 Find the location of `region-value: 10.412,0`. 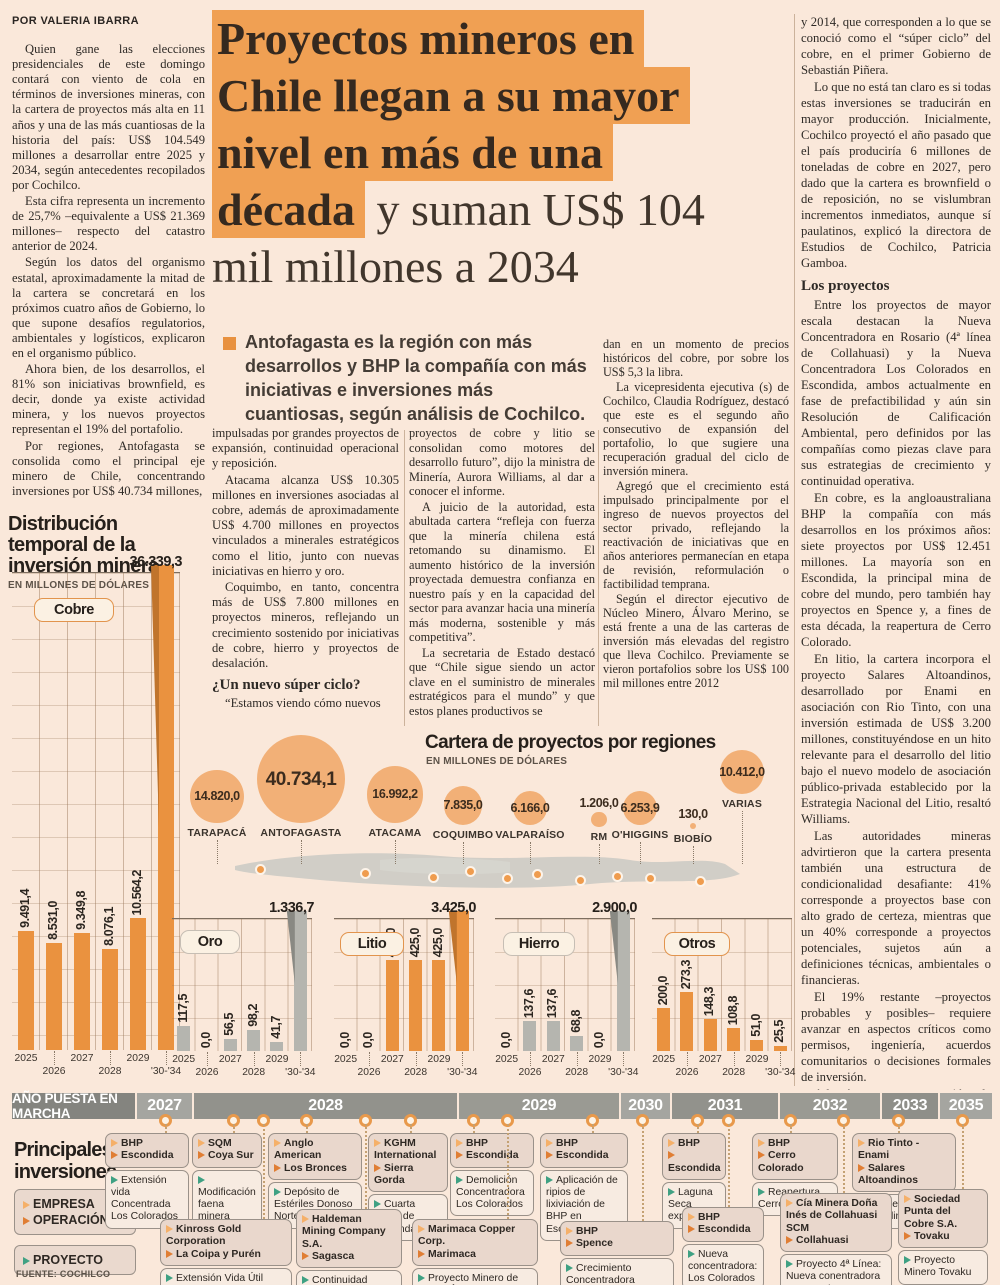

region-value: 10.412,0 is located at coordinates (742, 771).